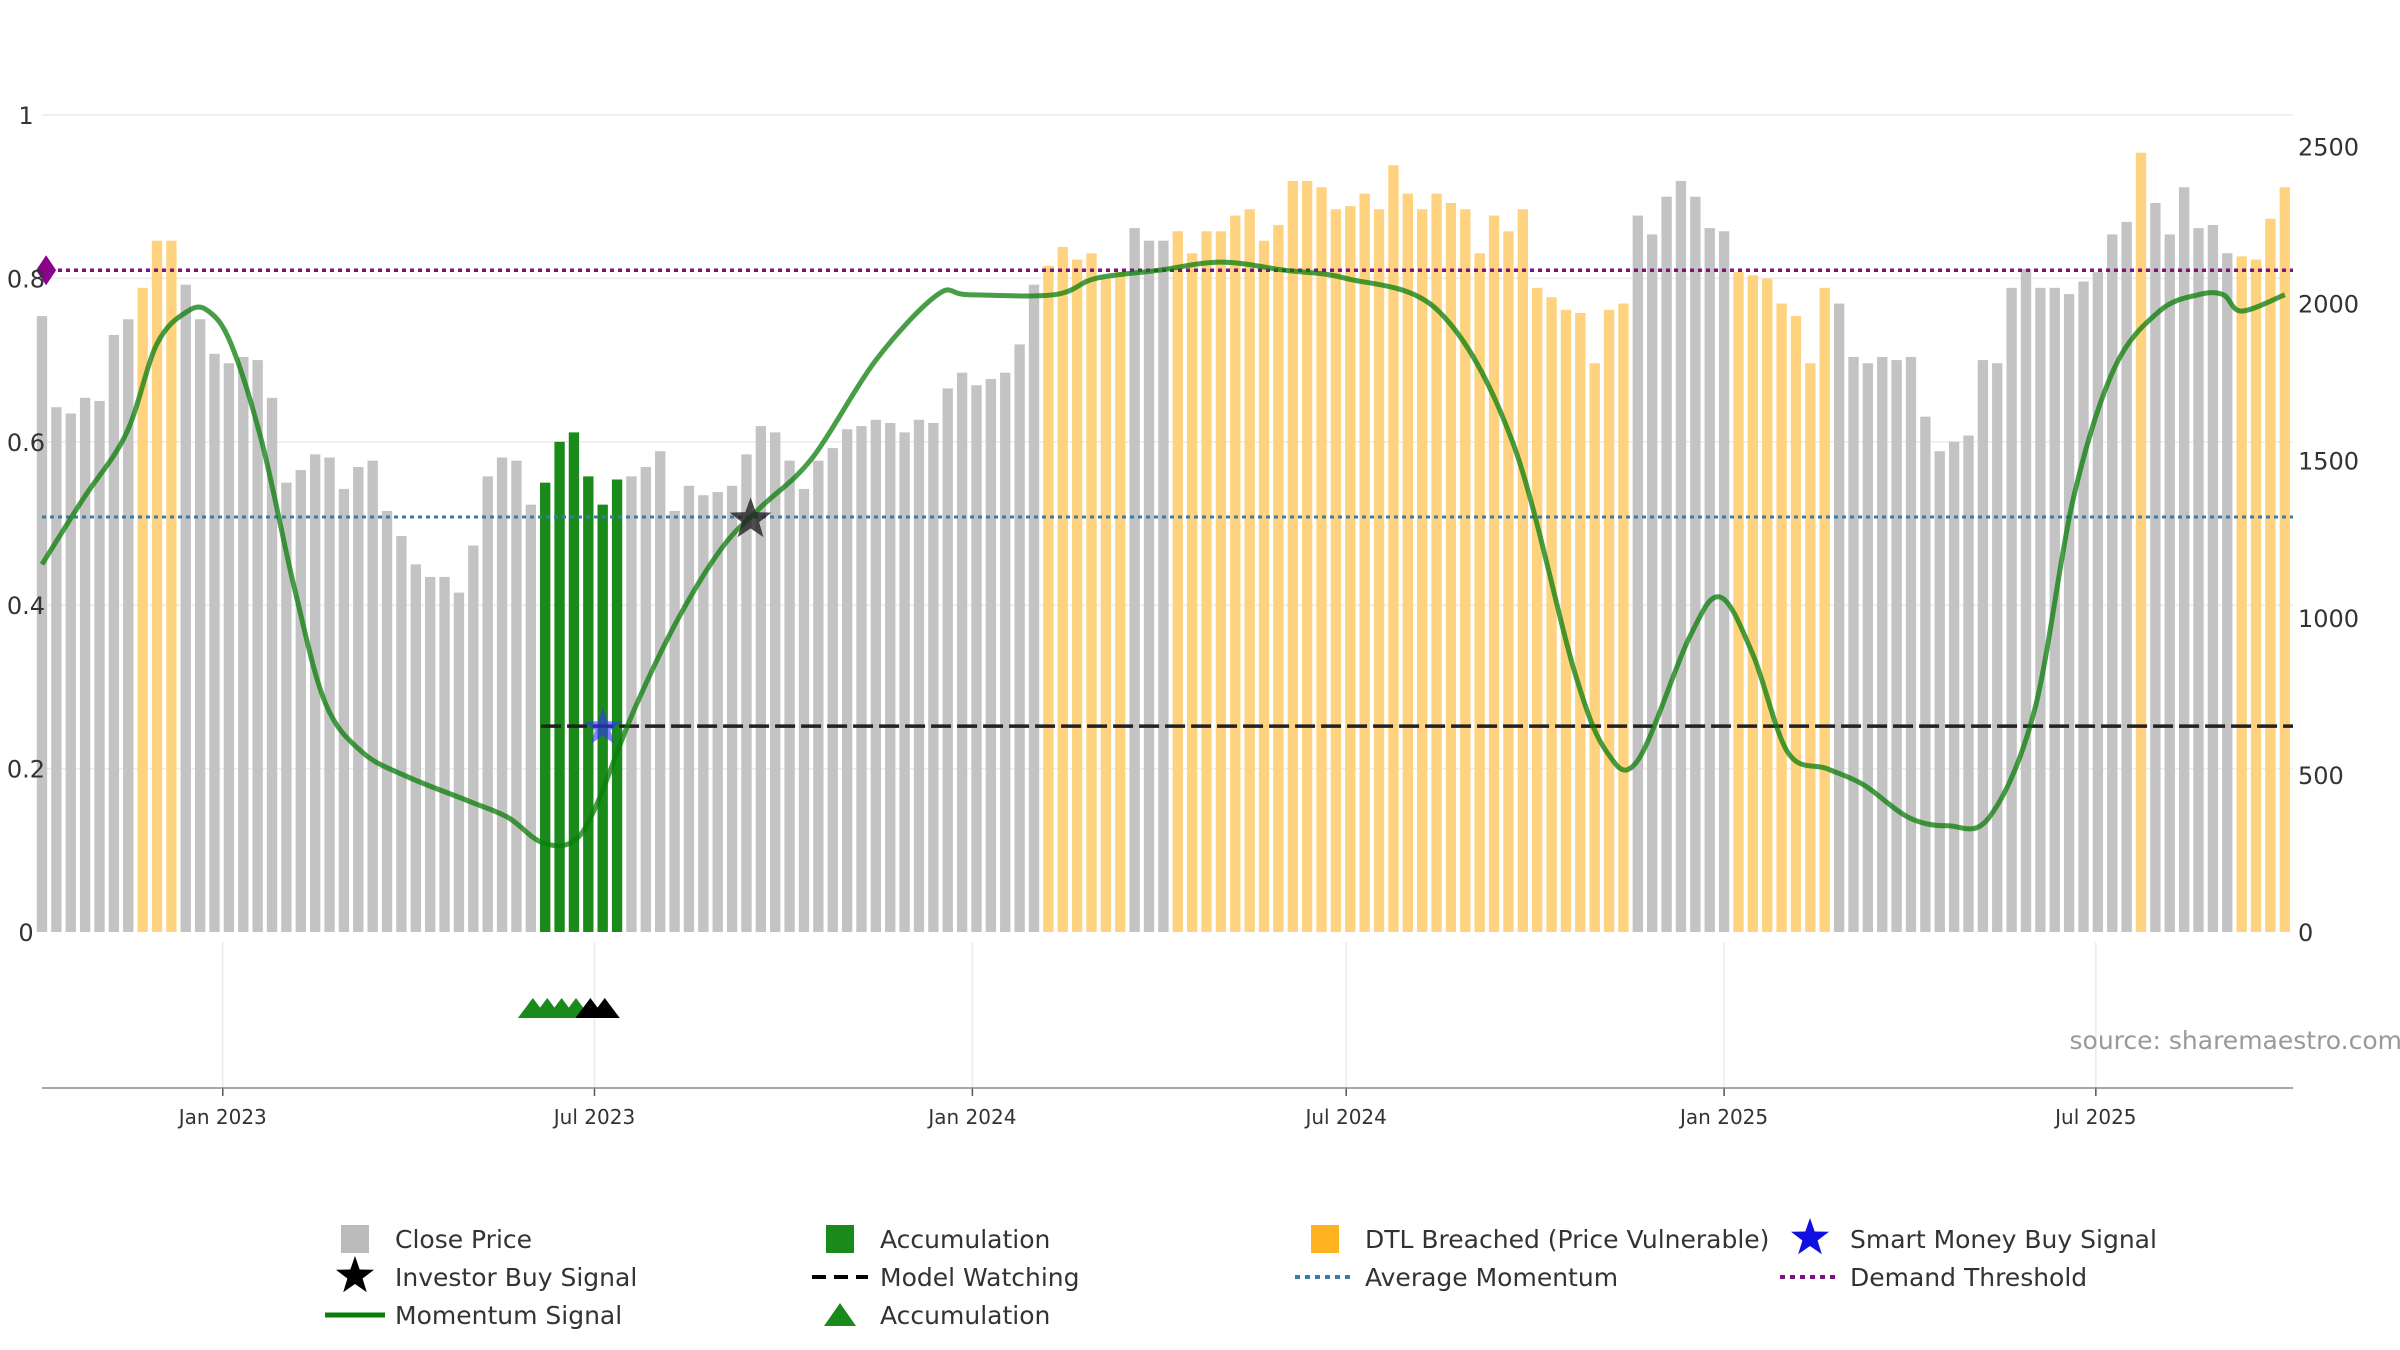 This screenshot has width=2400, height=1350. I want to click on y-left-tick-label: 1, so click(25, 116).